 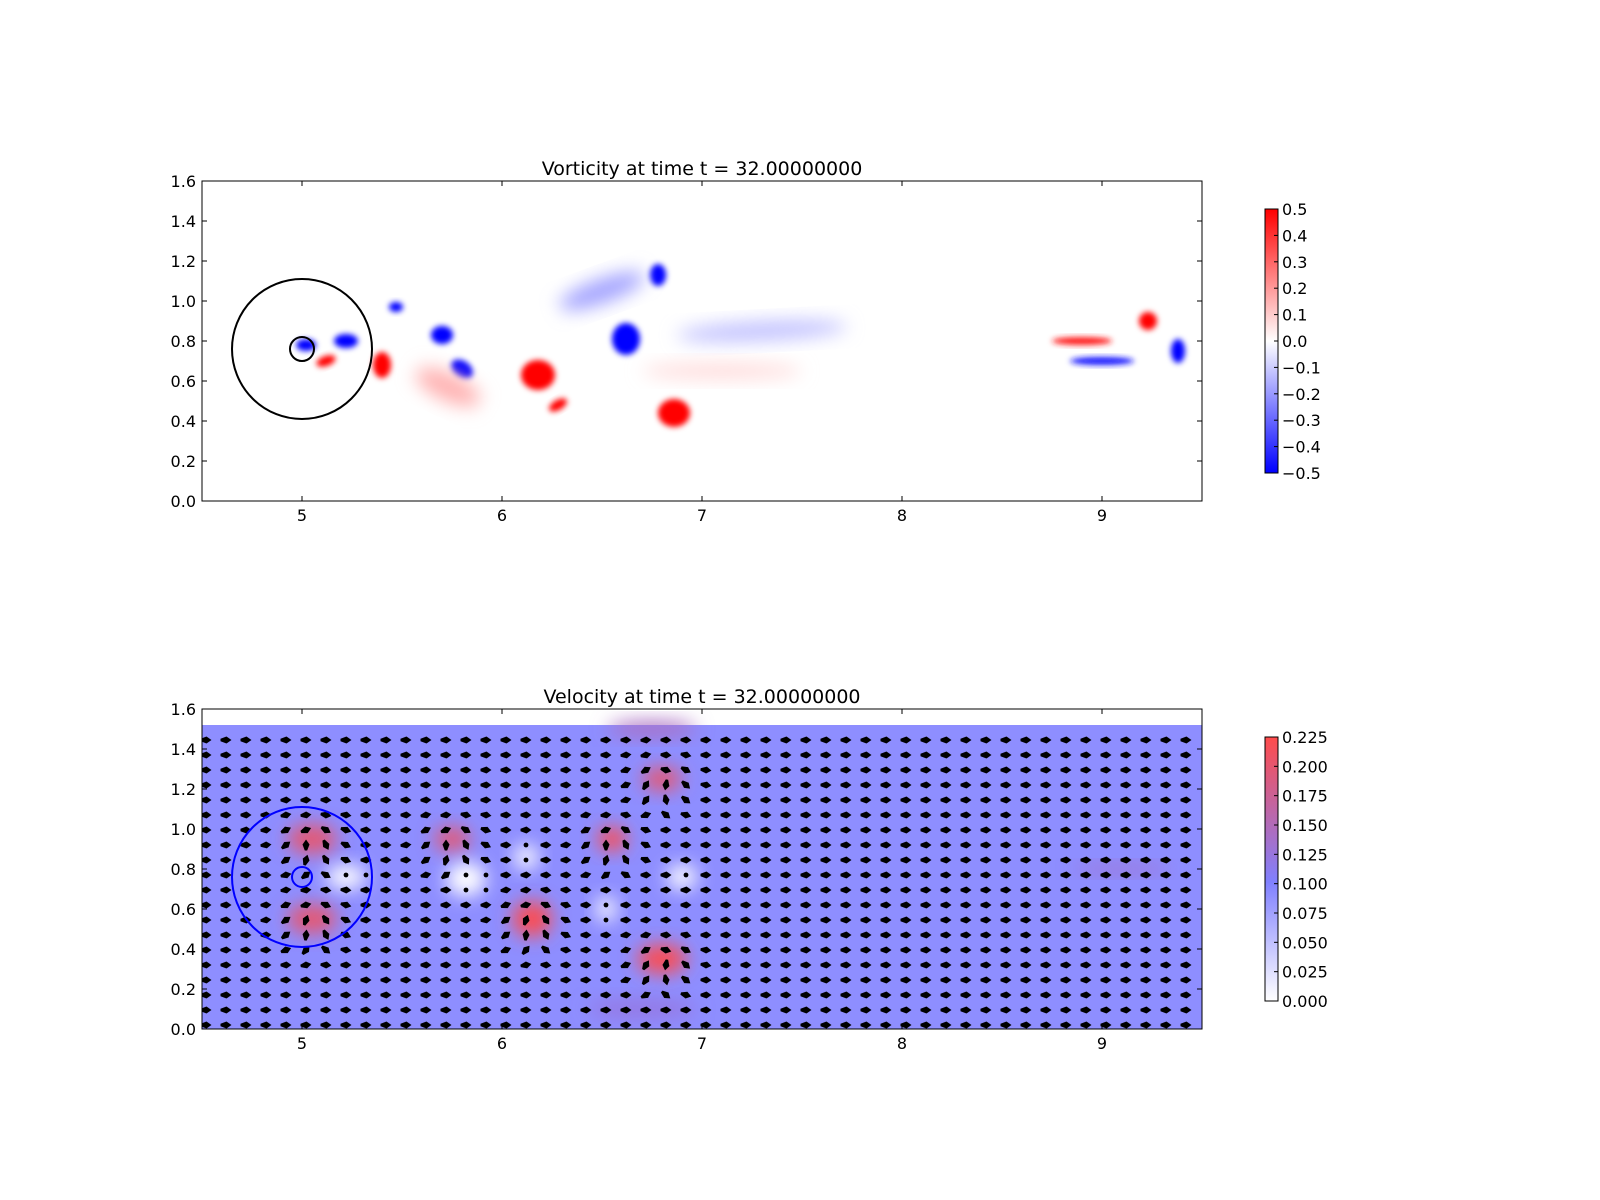 I want to click on vorticity-colorbar-tick-label: 0.0, so click(x=1294, y=341).